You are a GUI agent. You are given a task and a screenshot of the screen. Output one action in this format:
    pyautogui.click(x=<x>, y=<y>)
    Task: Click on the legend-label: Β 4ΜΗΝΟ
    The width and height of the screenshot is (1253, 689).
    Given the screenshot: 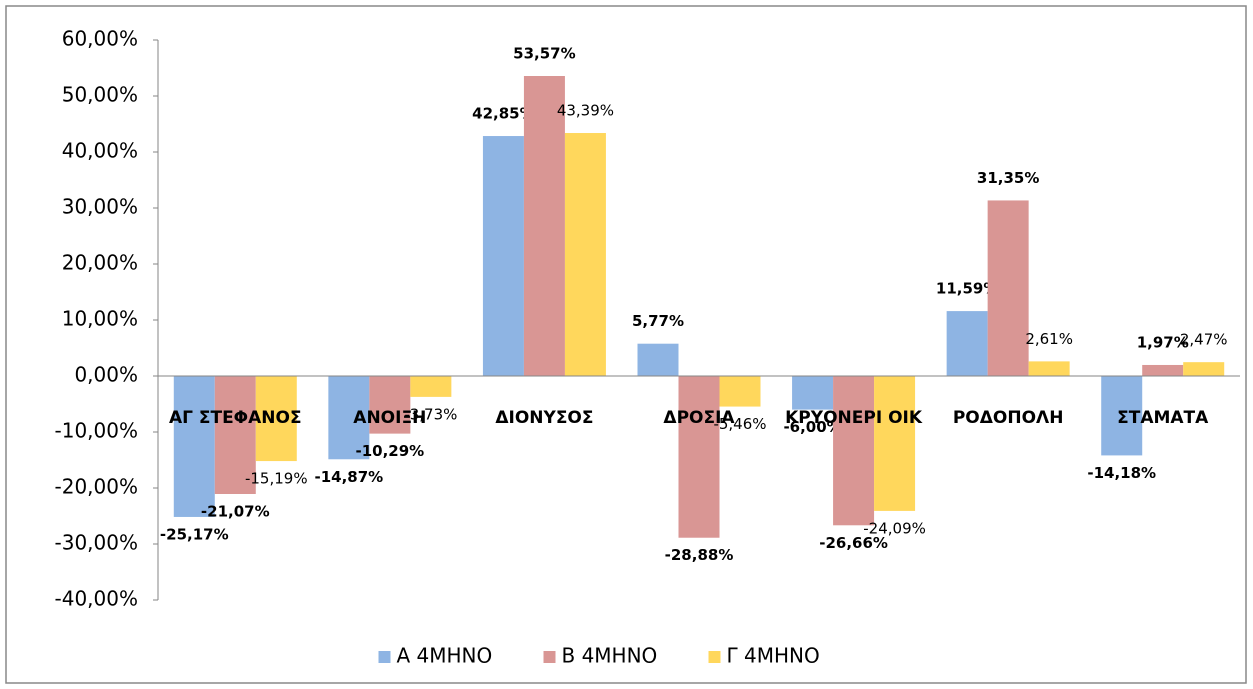 What is the action you would take?
    pyautogui.click(x=610, y=656)
    